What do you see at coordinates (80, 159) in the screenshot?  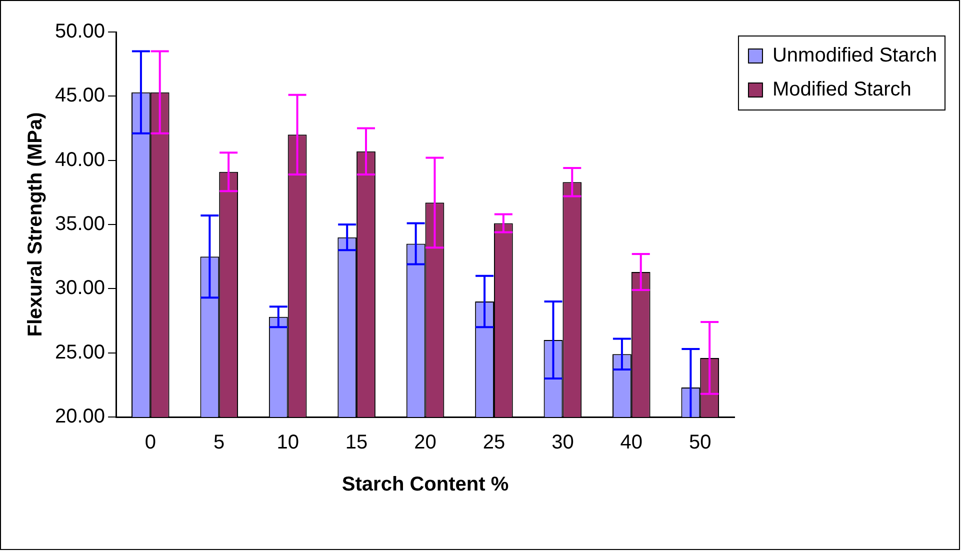 I see `y-tick-label: 40.00` at bounding box center [80, 159].